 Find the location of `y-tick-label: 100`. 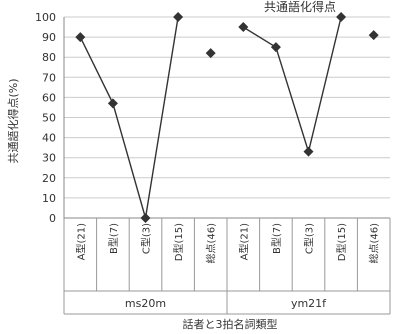

y-tick-label: 100 is located at coordinates (45, 17).